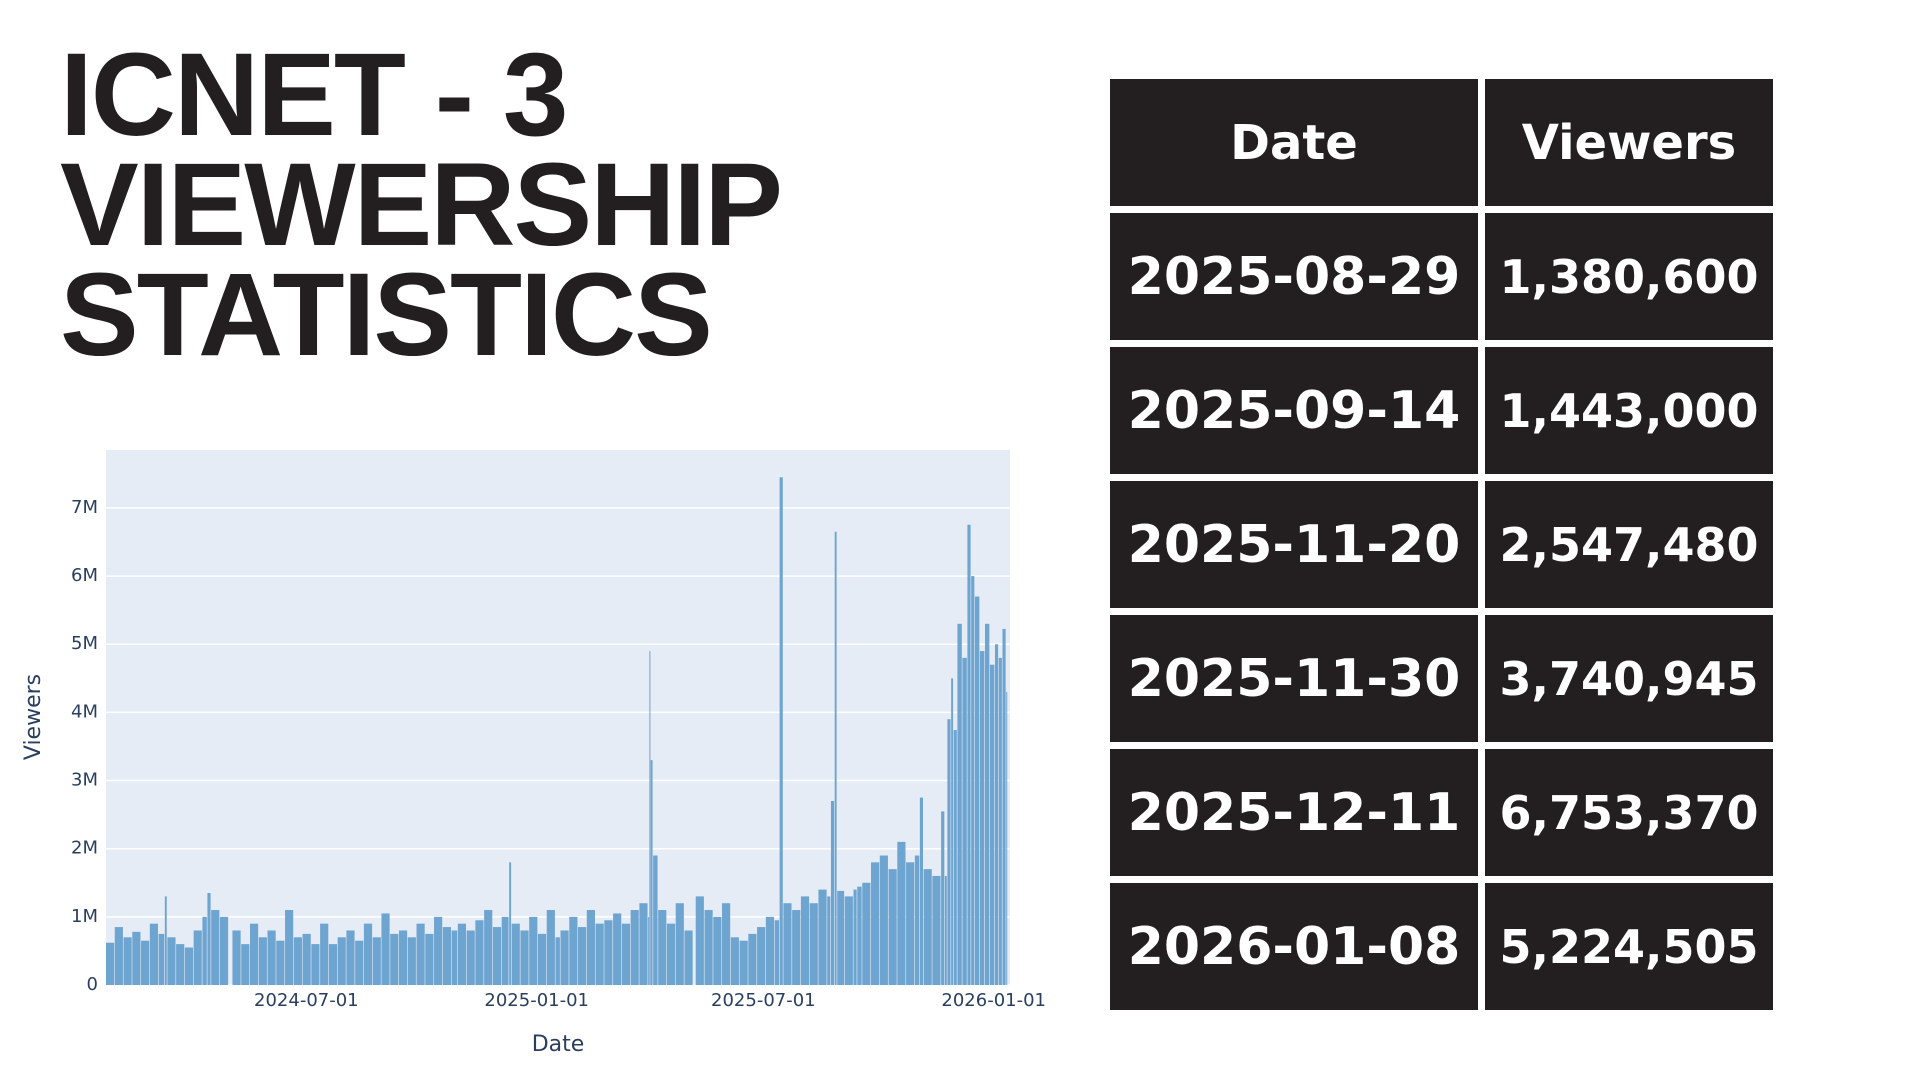  What do you see at coordinates (421, 205) in the screenshot?
I see `title-line: VIEWERSHIP` at bounding box center [421, 205].